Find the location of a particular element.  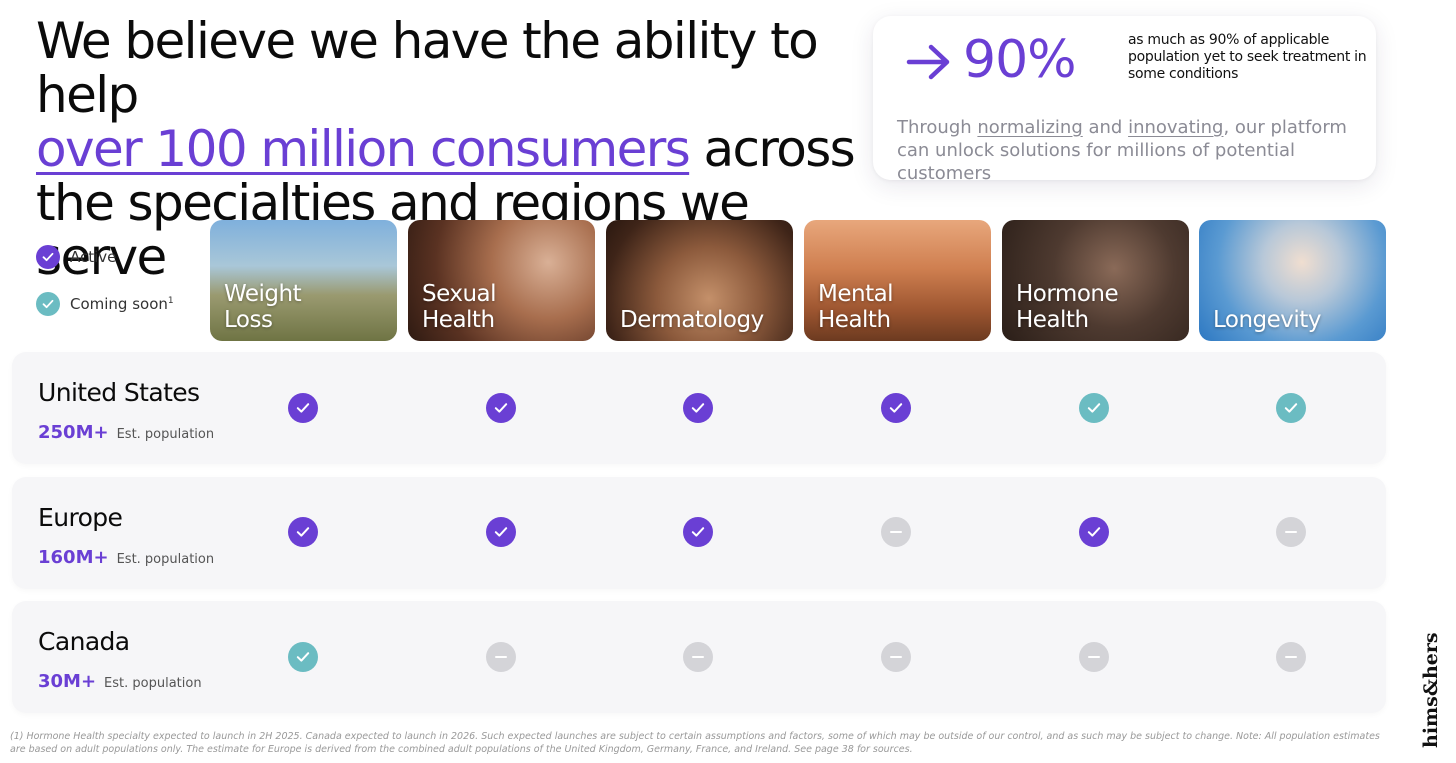

specialty-label-line: Weight is located at coordinates (263, 294).